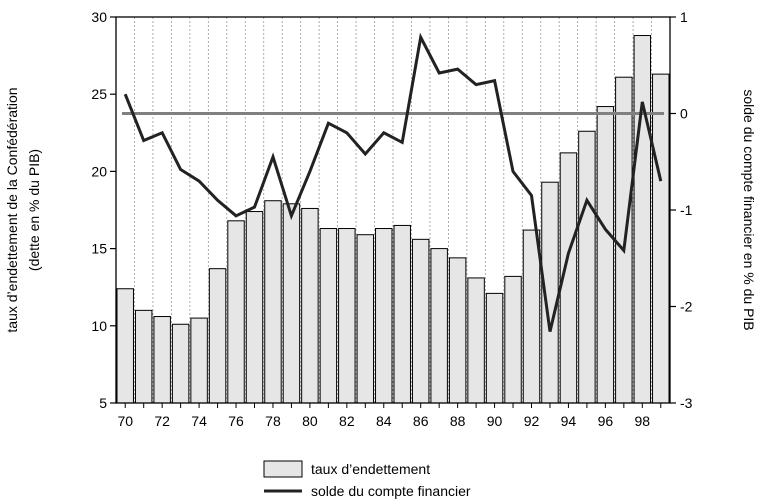 The height and width of the screenshot is (501, 757). Describe the element at coordinates (99, 326) in the screenshot. I see `left-axis-tick-label: 10` at that location.